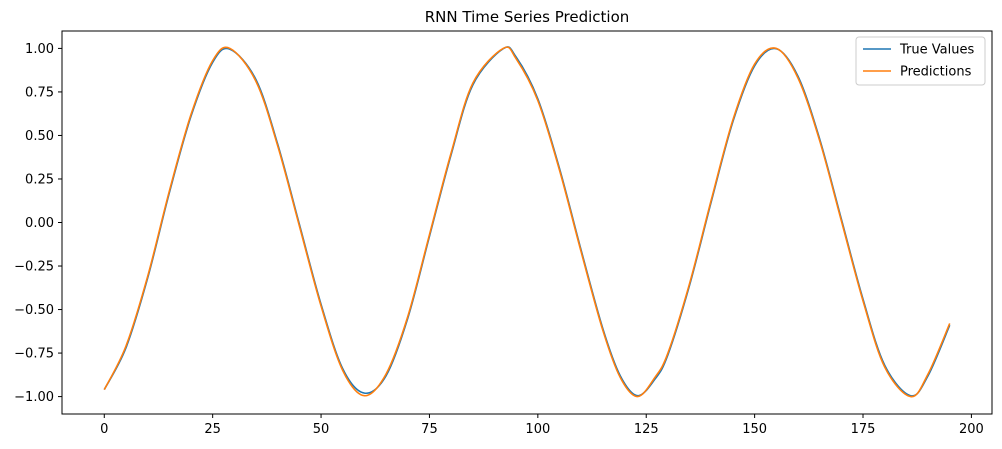  I want to click on x-tick-label: 175, so click(863, 429).